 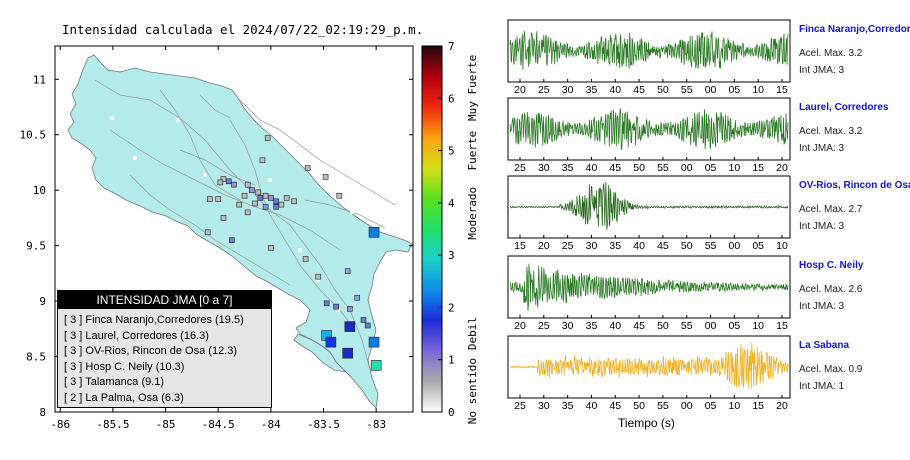 What do you see at coordinates (432, 229) in the screenshot?
I see `intensity-colorbar` at bounding box center [432, 229].